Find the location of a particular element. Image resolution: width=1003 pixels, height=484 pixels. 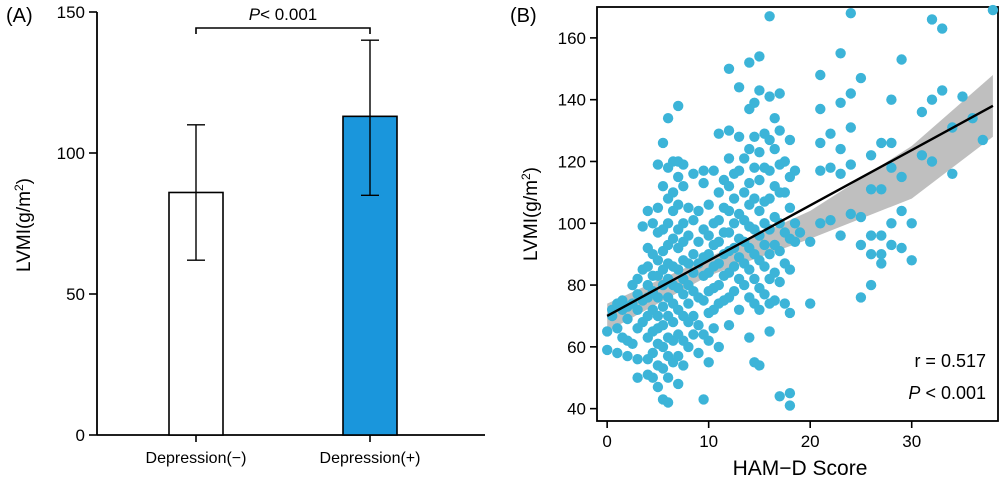

y-tick-label: 160 is located at coordinates (572, 38).